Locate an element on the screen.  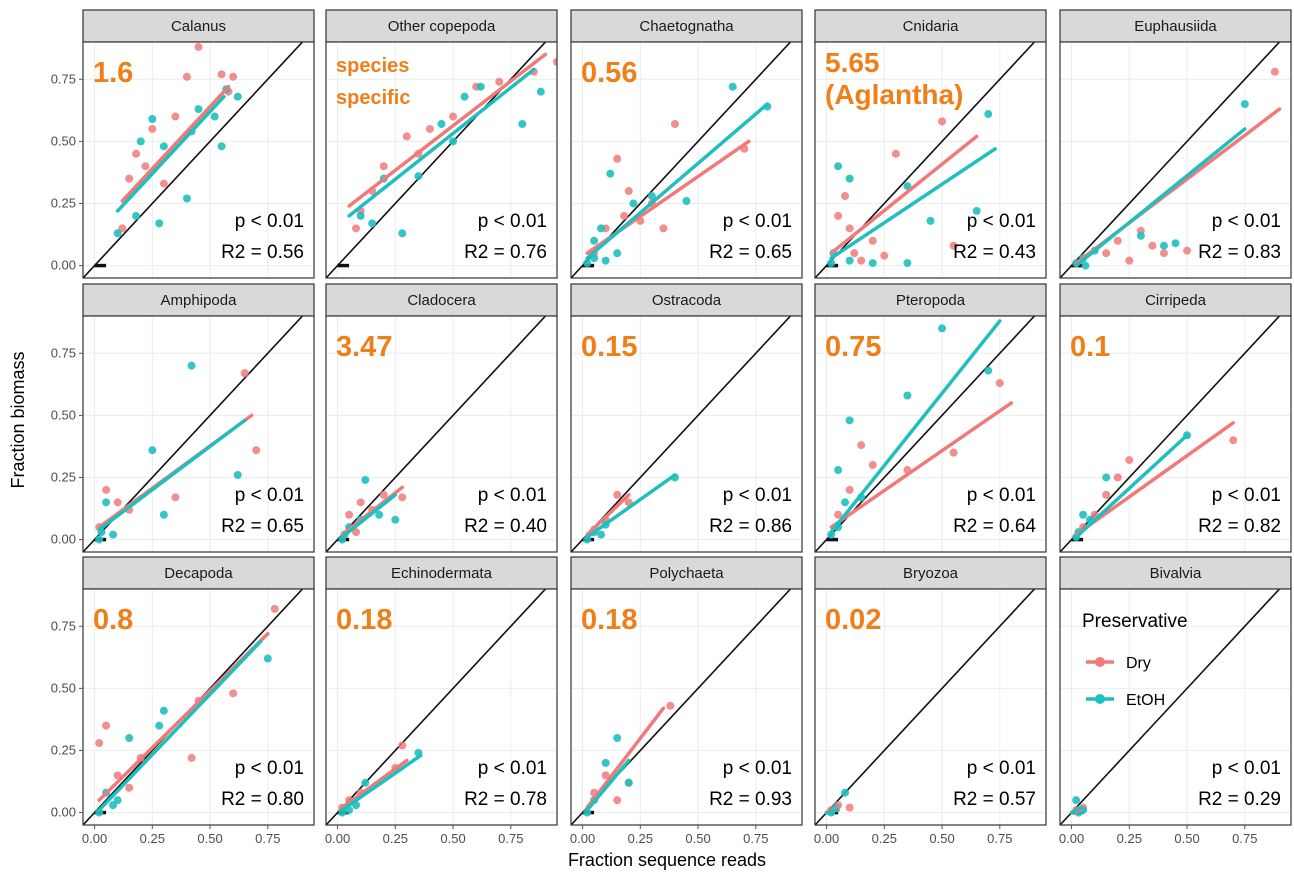
conversion-factor-label: 0.1 is located at coordinates (1090, 347).